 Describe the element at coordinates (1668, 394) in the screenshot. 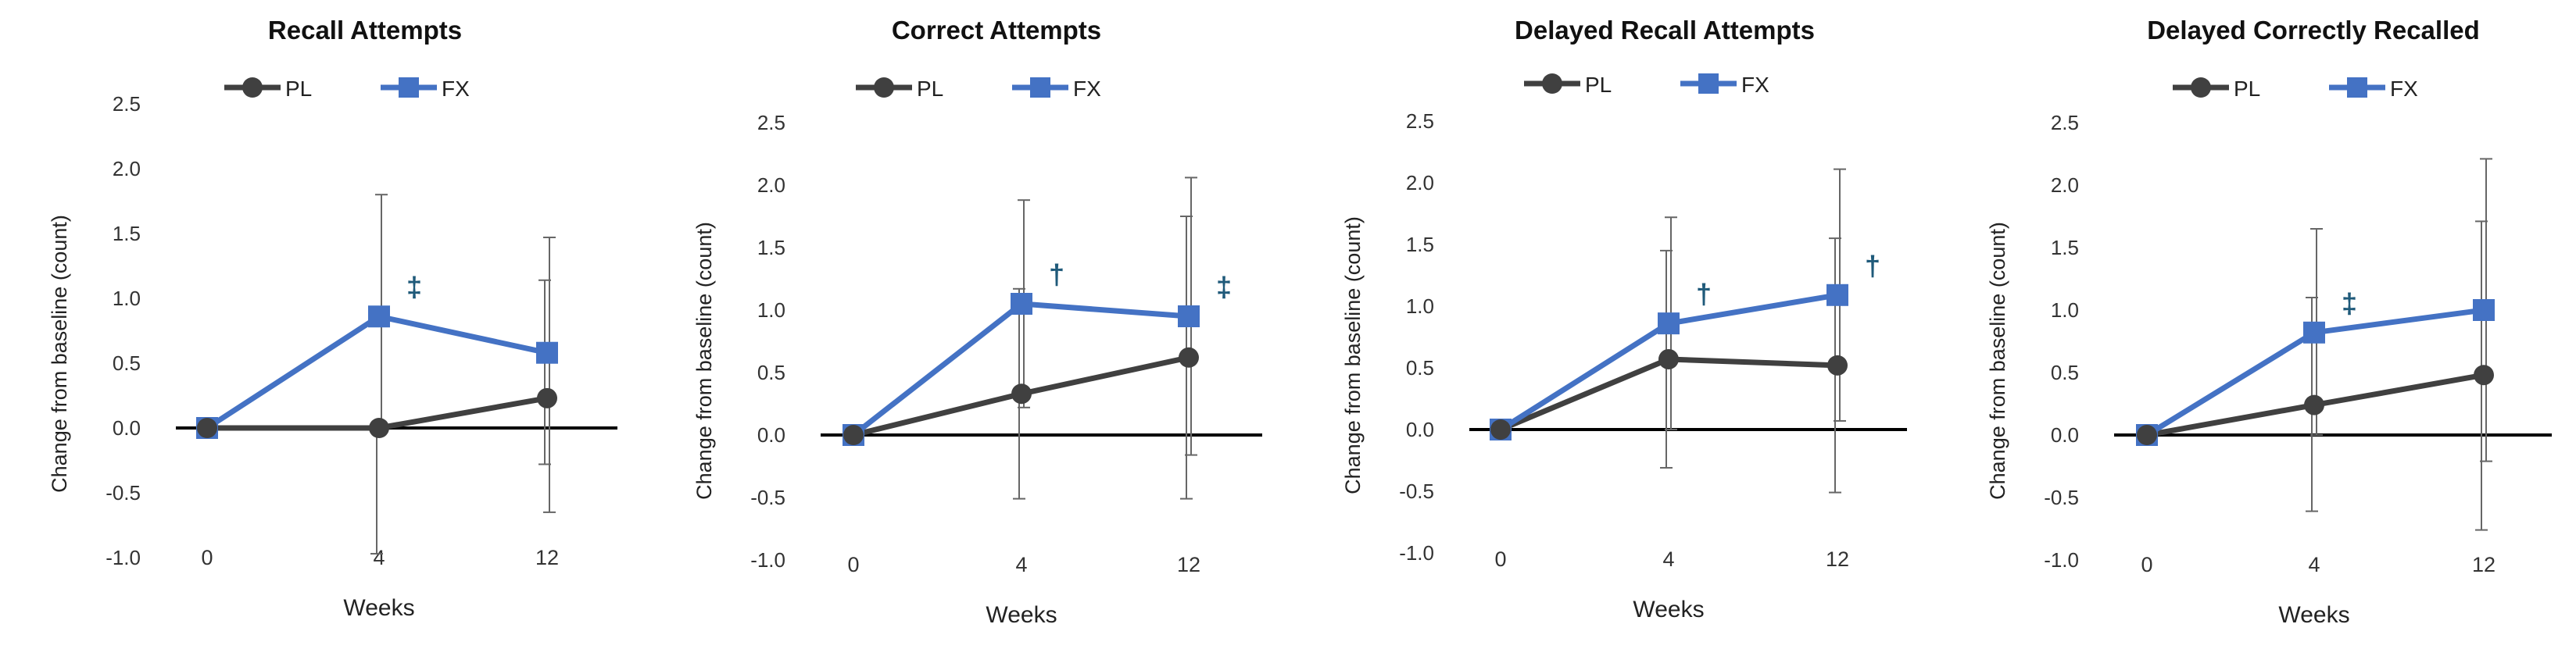

I see `series-line-pl` at that location.